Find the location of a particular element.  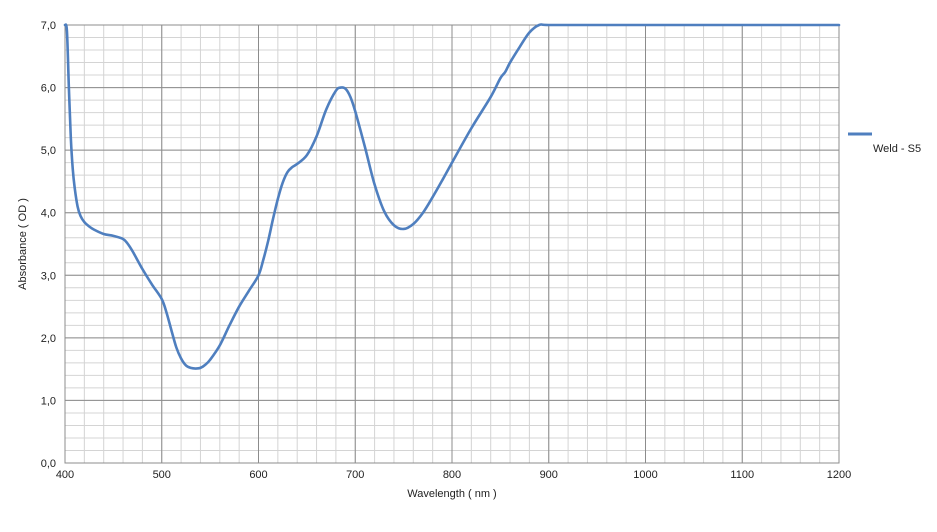

x-tick-label: 700 is located at coordinates (355, 475).